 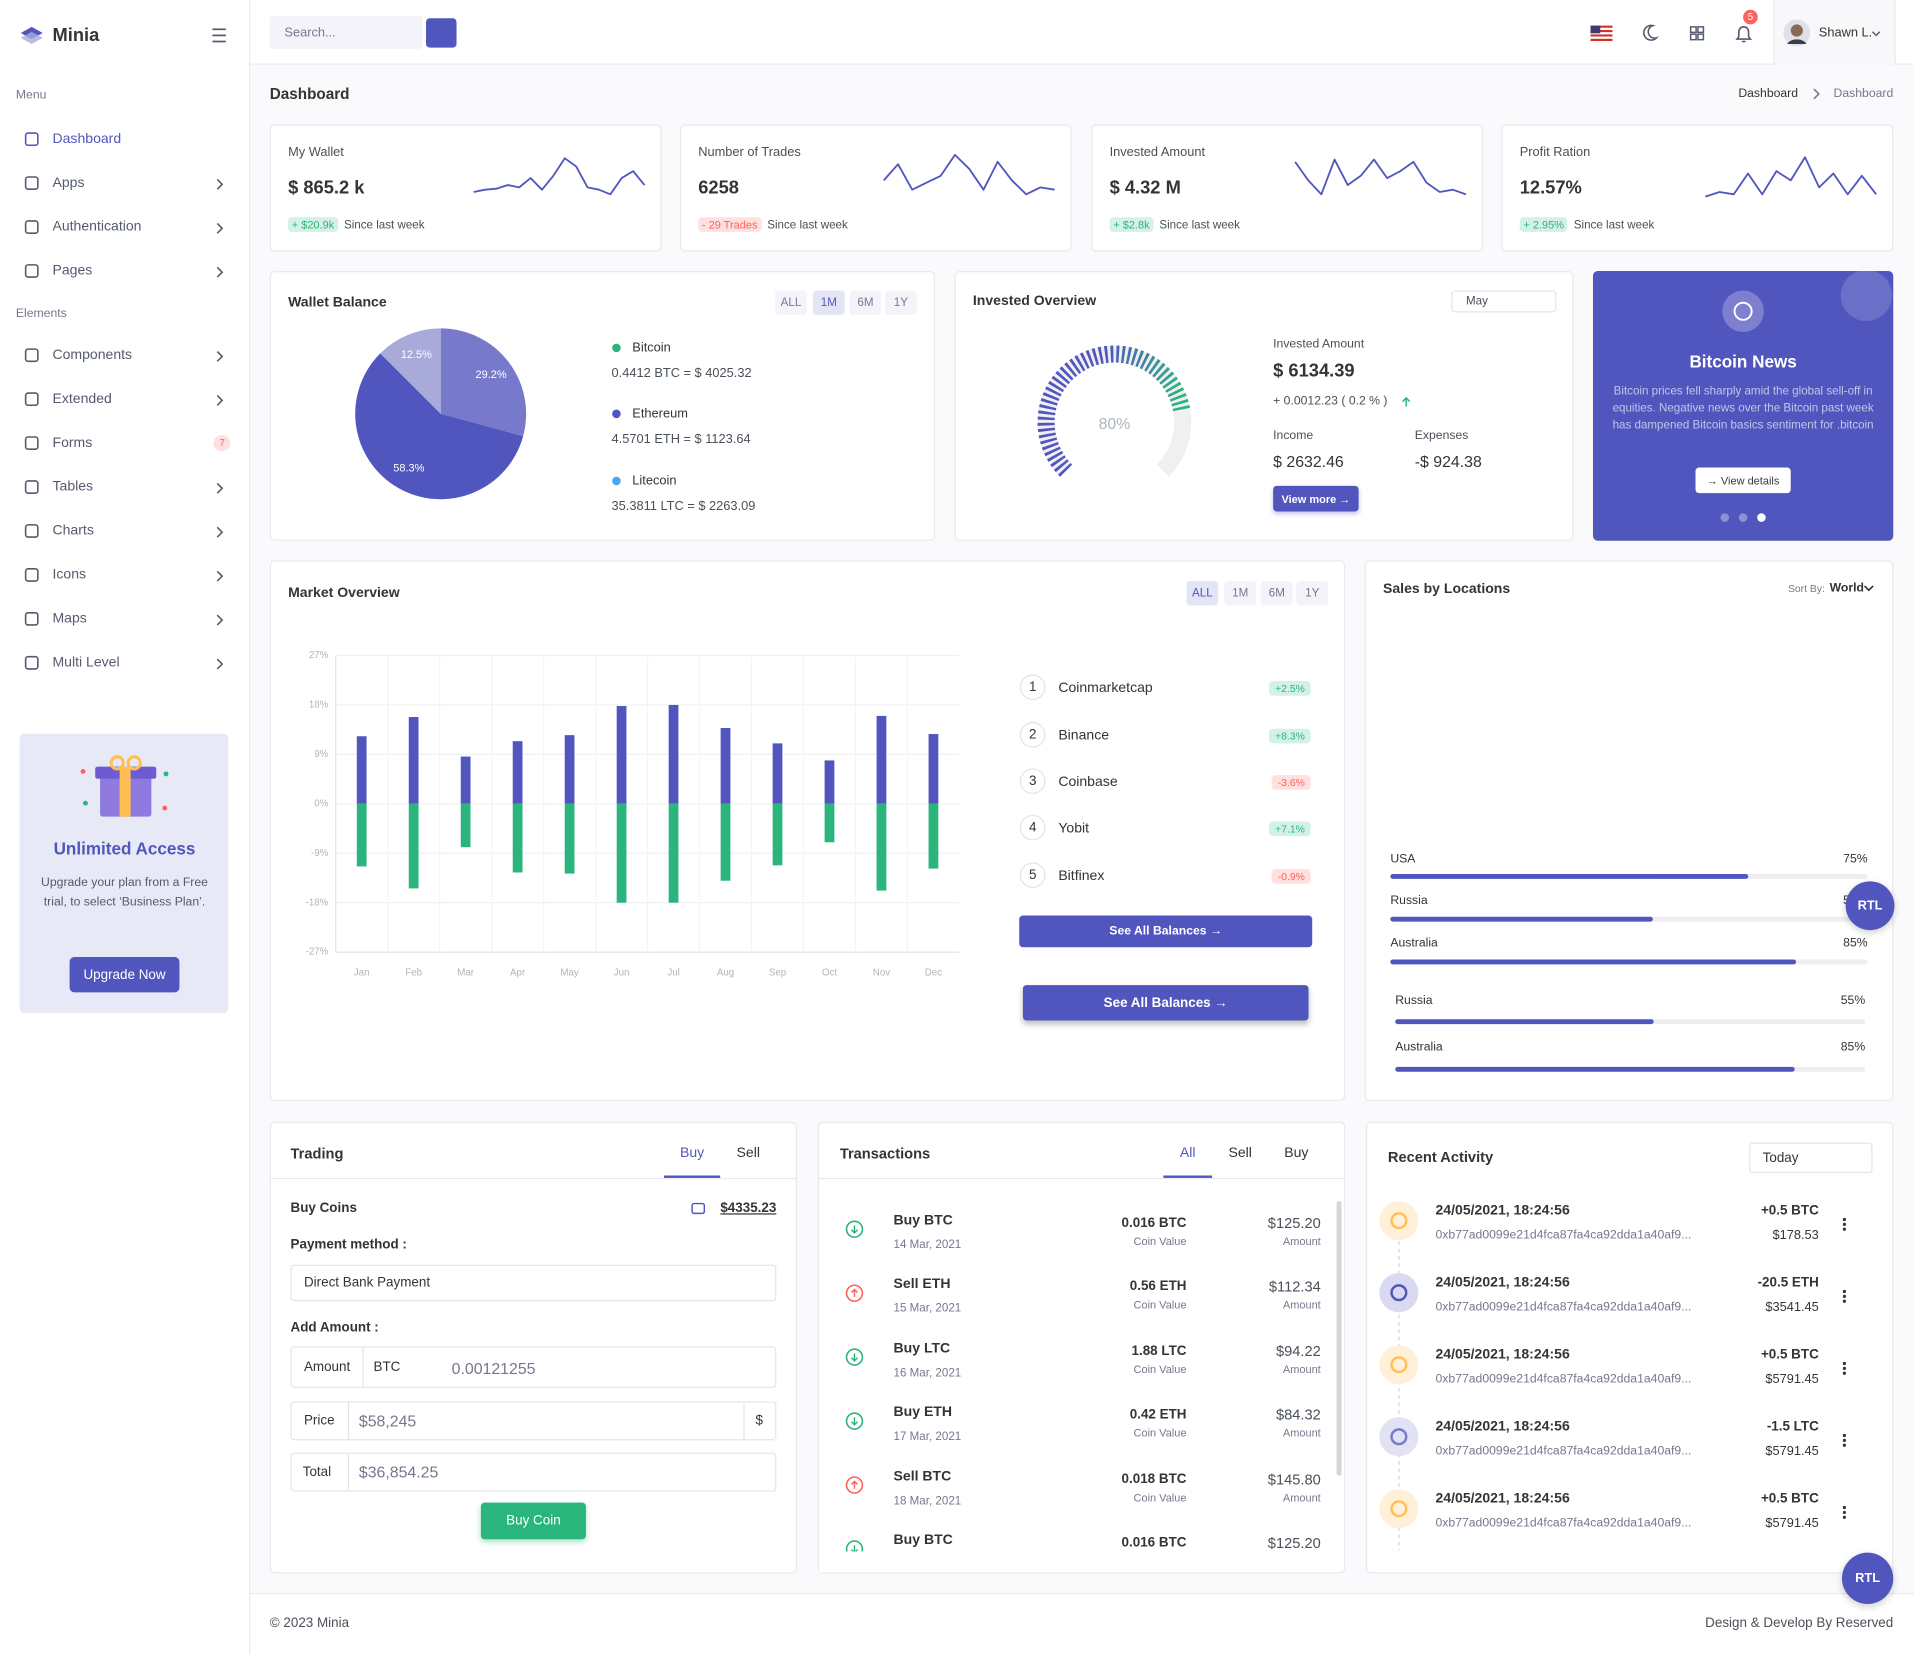 I want to click on tab: All, so click(x=1187, y=1153).